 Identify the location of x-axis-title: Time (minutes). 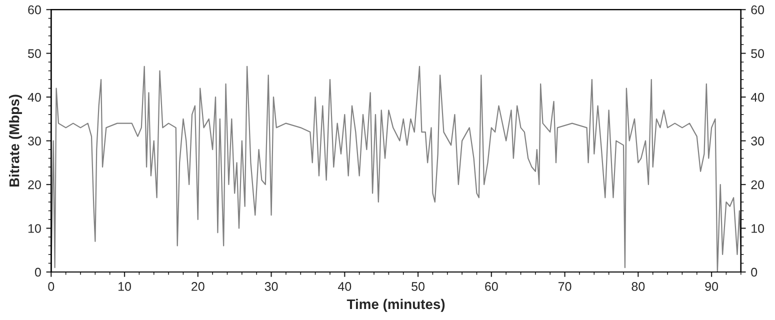
(395, 305).